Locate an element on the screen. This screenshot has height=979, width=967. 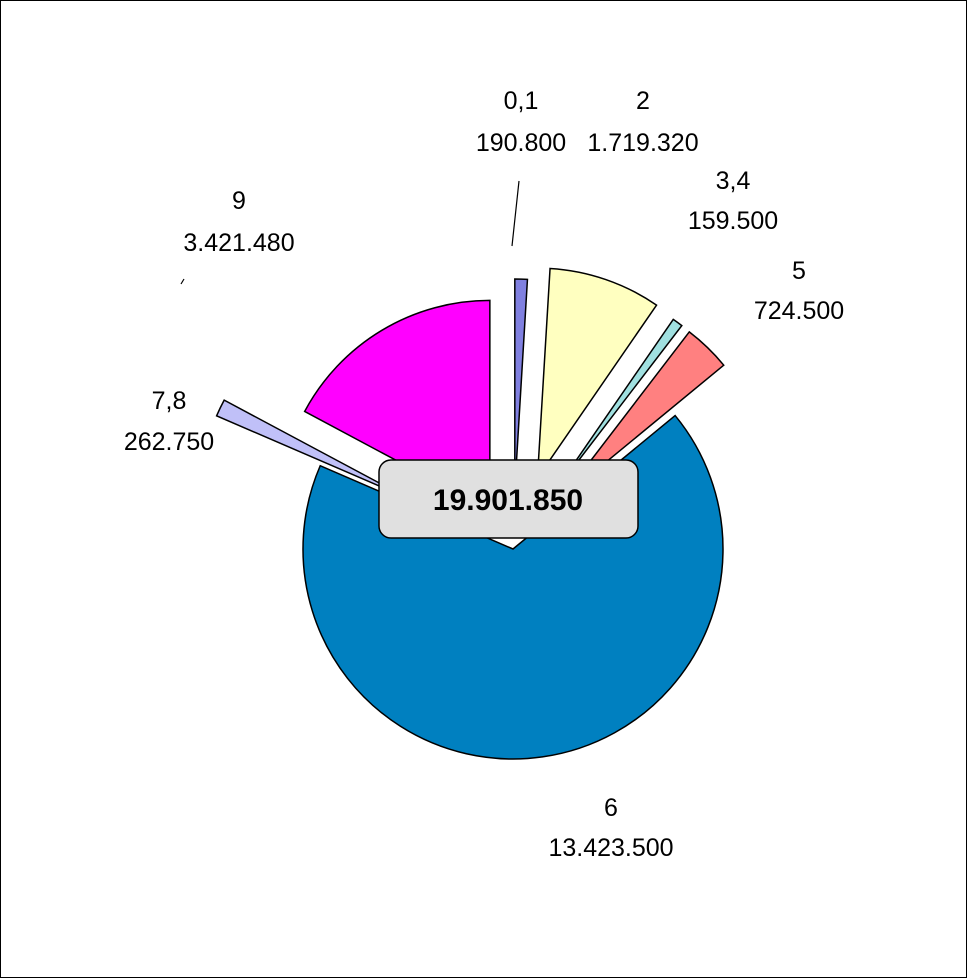
slice-value-9: 3.421.480 is located at coordinates (238, 243).